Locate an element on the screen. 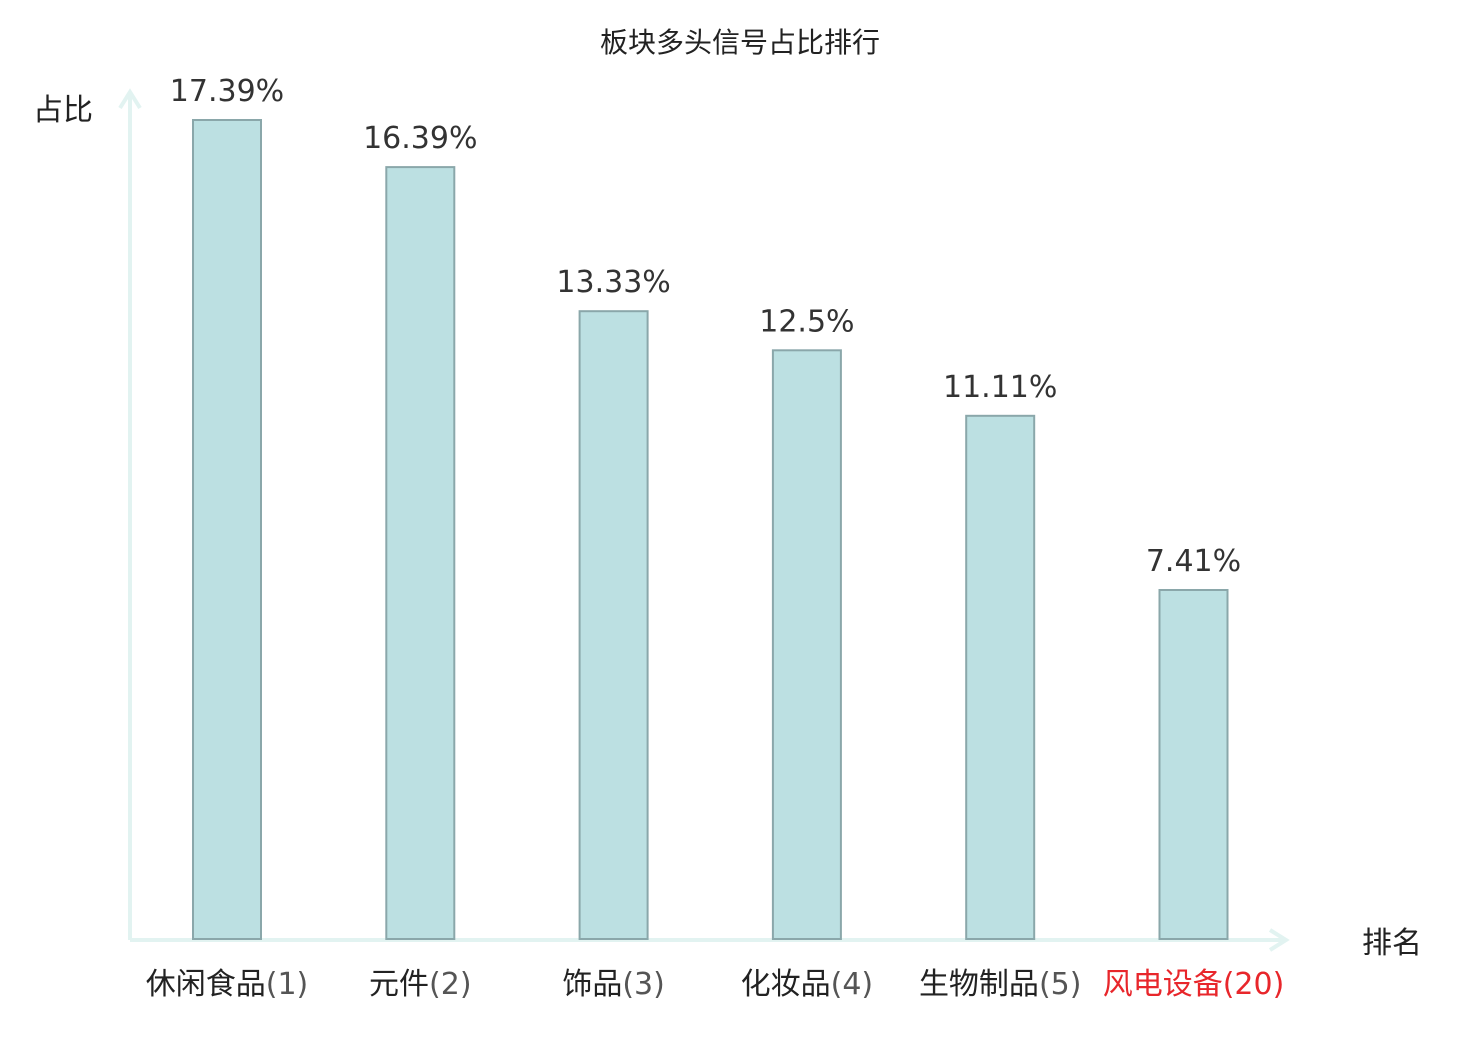 The height and width of the screenshot is (1040, 1480). category-name: 化妆品 is located at coordinates (786, 984).